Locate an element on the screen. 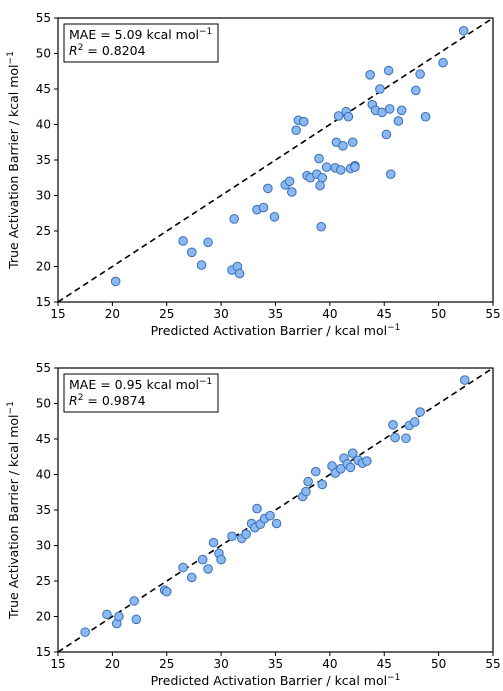 The height and width of the screenshot is (691, 503). y-tick-label: 35 is located at coordinates (43, 160).